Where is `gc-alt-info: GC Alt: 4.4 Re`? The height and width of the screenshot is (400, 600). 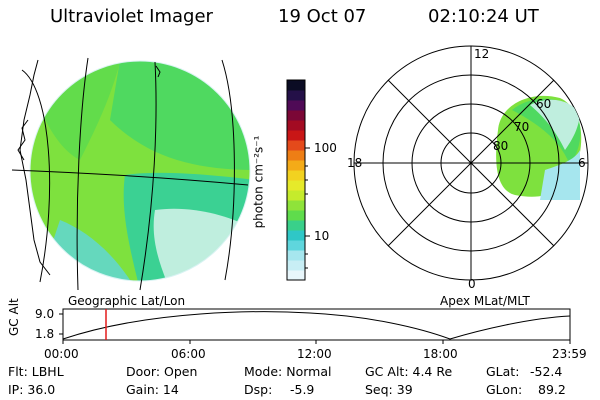 gc-alt-info: GC Alt: 4.4 Re is located at coordinates (409, 371).